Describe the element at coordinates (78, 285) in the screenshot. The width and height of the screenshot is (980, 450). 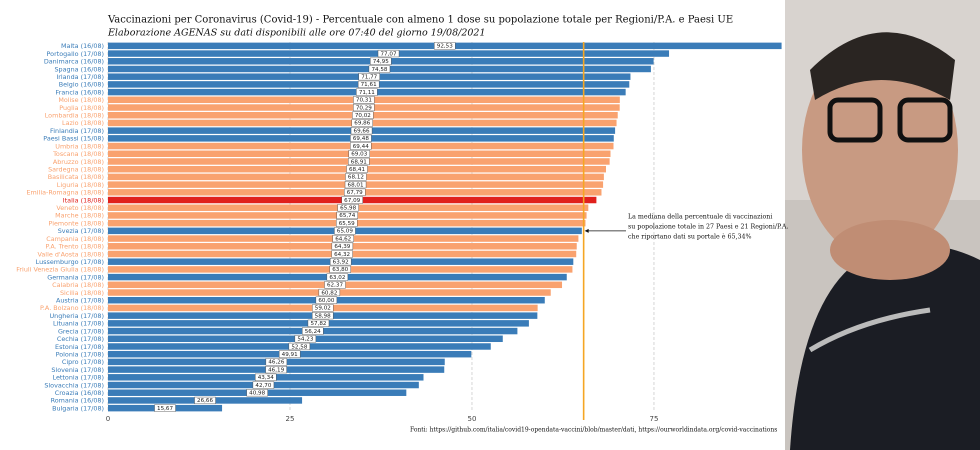
I see `y-tick-label: Calabria (18/08)` at that location.